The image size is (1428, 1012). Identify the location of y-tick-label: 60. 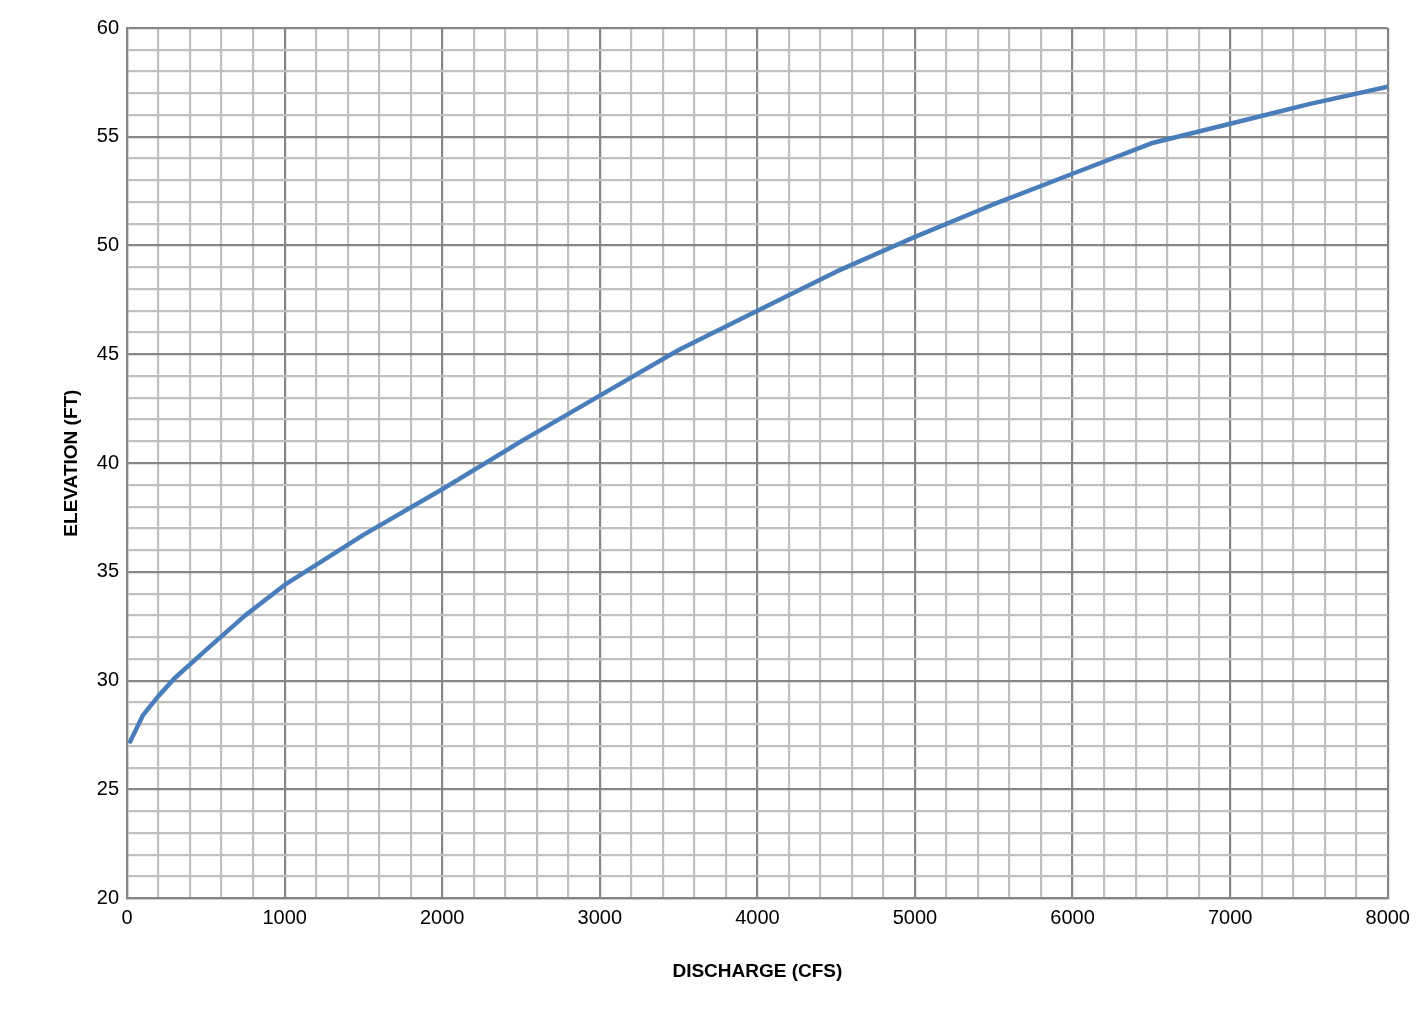
(108, 26).